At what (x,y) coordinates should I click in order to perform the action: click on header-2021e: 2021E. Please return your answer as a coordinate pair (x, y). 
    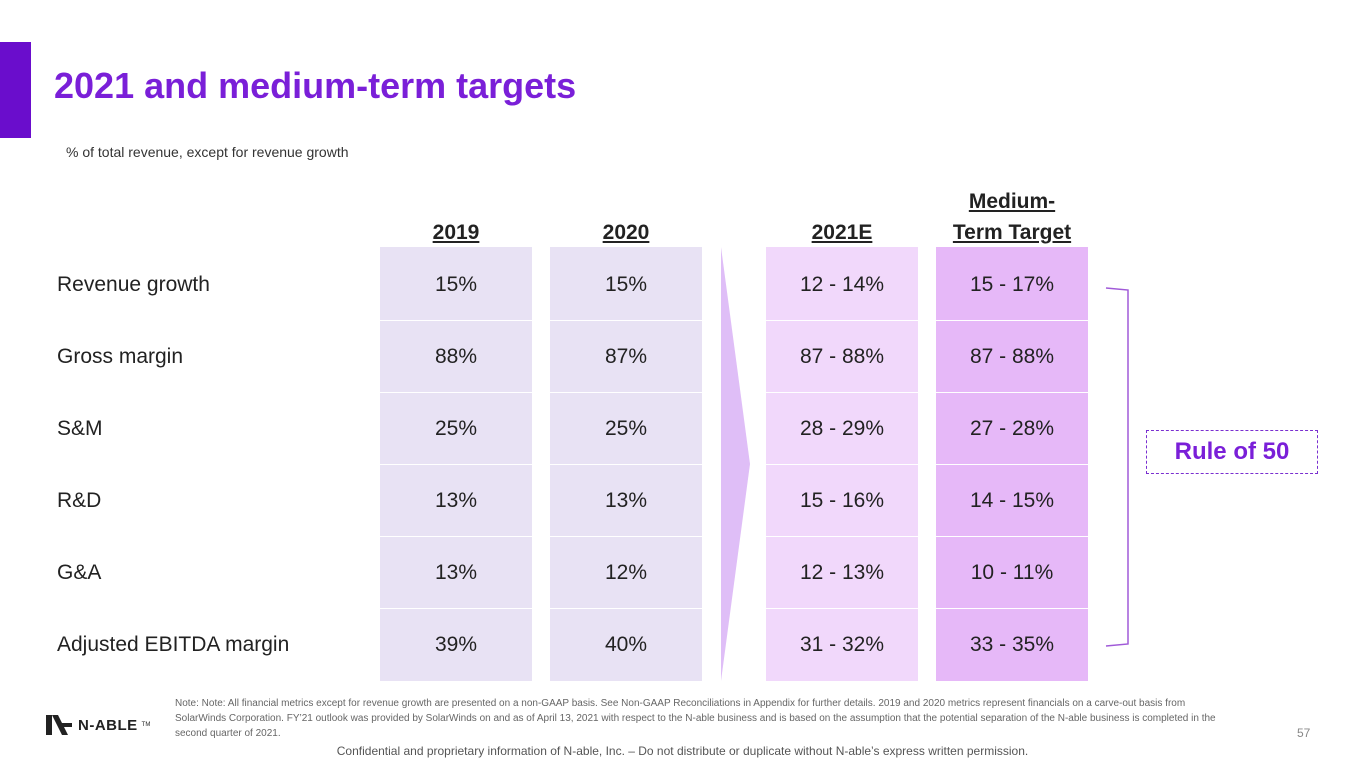
    Looking at the image, I should click on (842, 232).